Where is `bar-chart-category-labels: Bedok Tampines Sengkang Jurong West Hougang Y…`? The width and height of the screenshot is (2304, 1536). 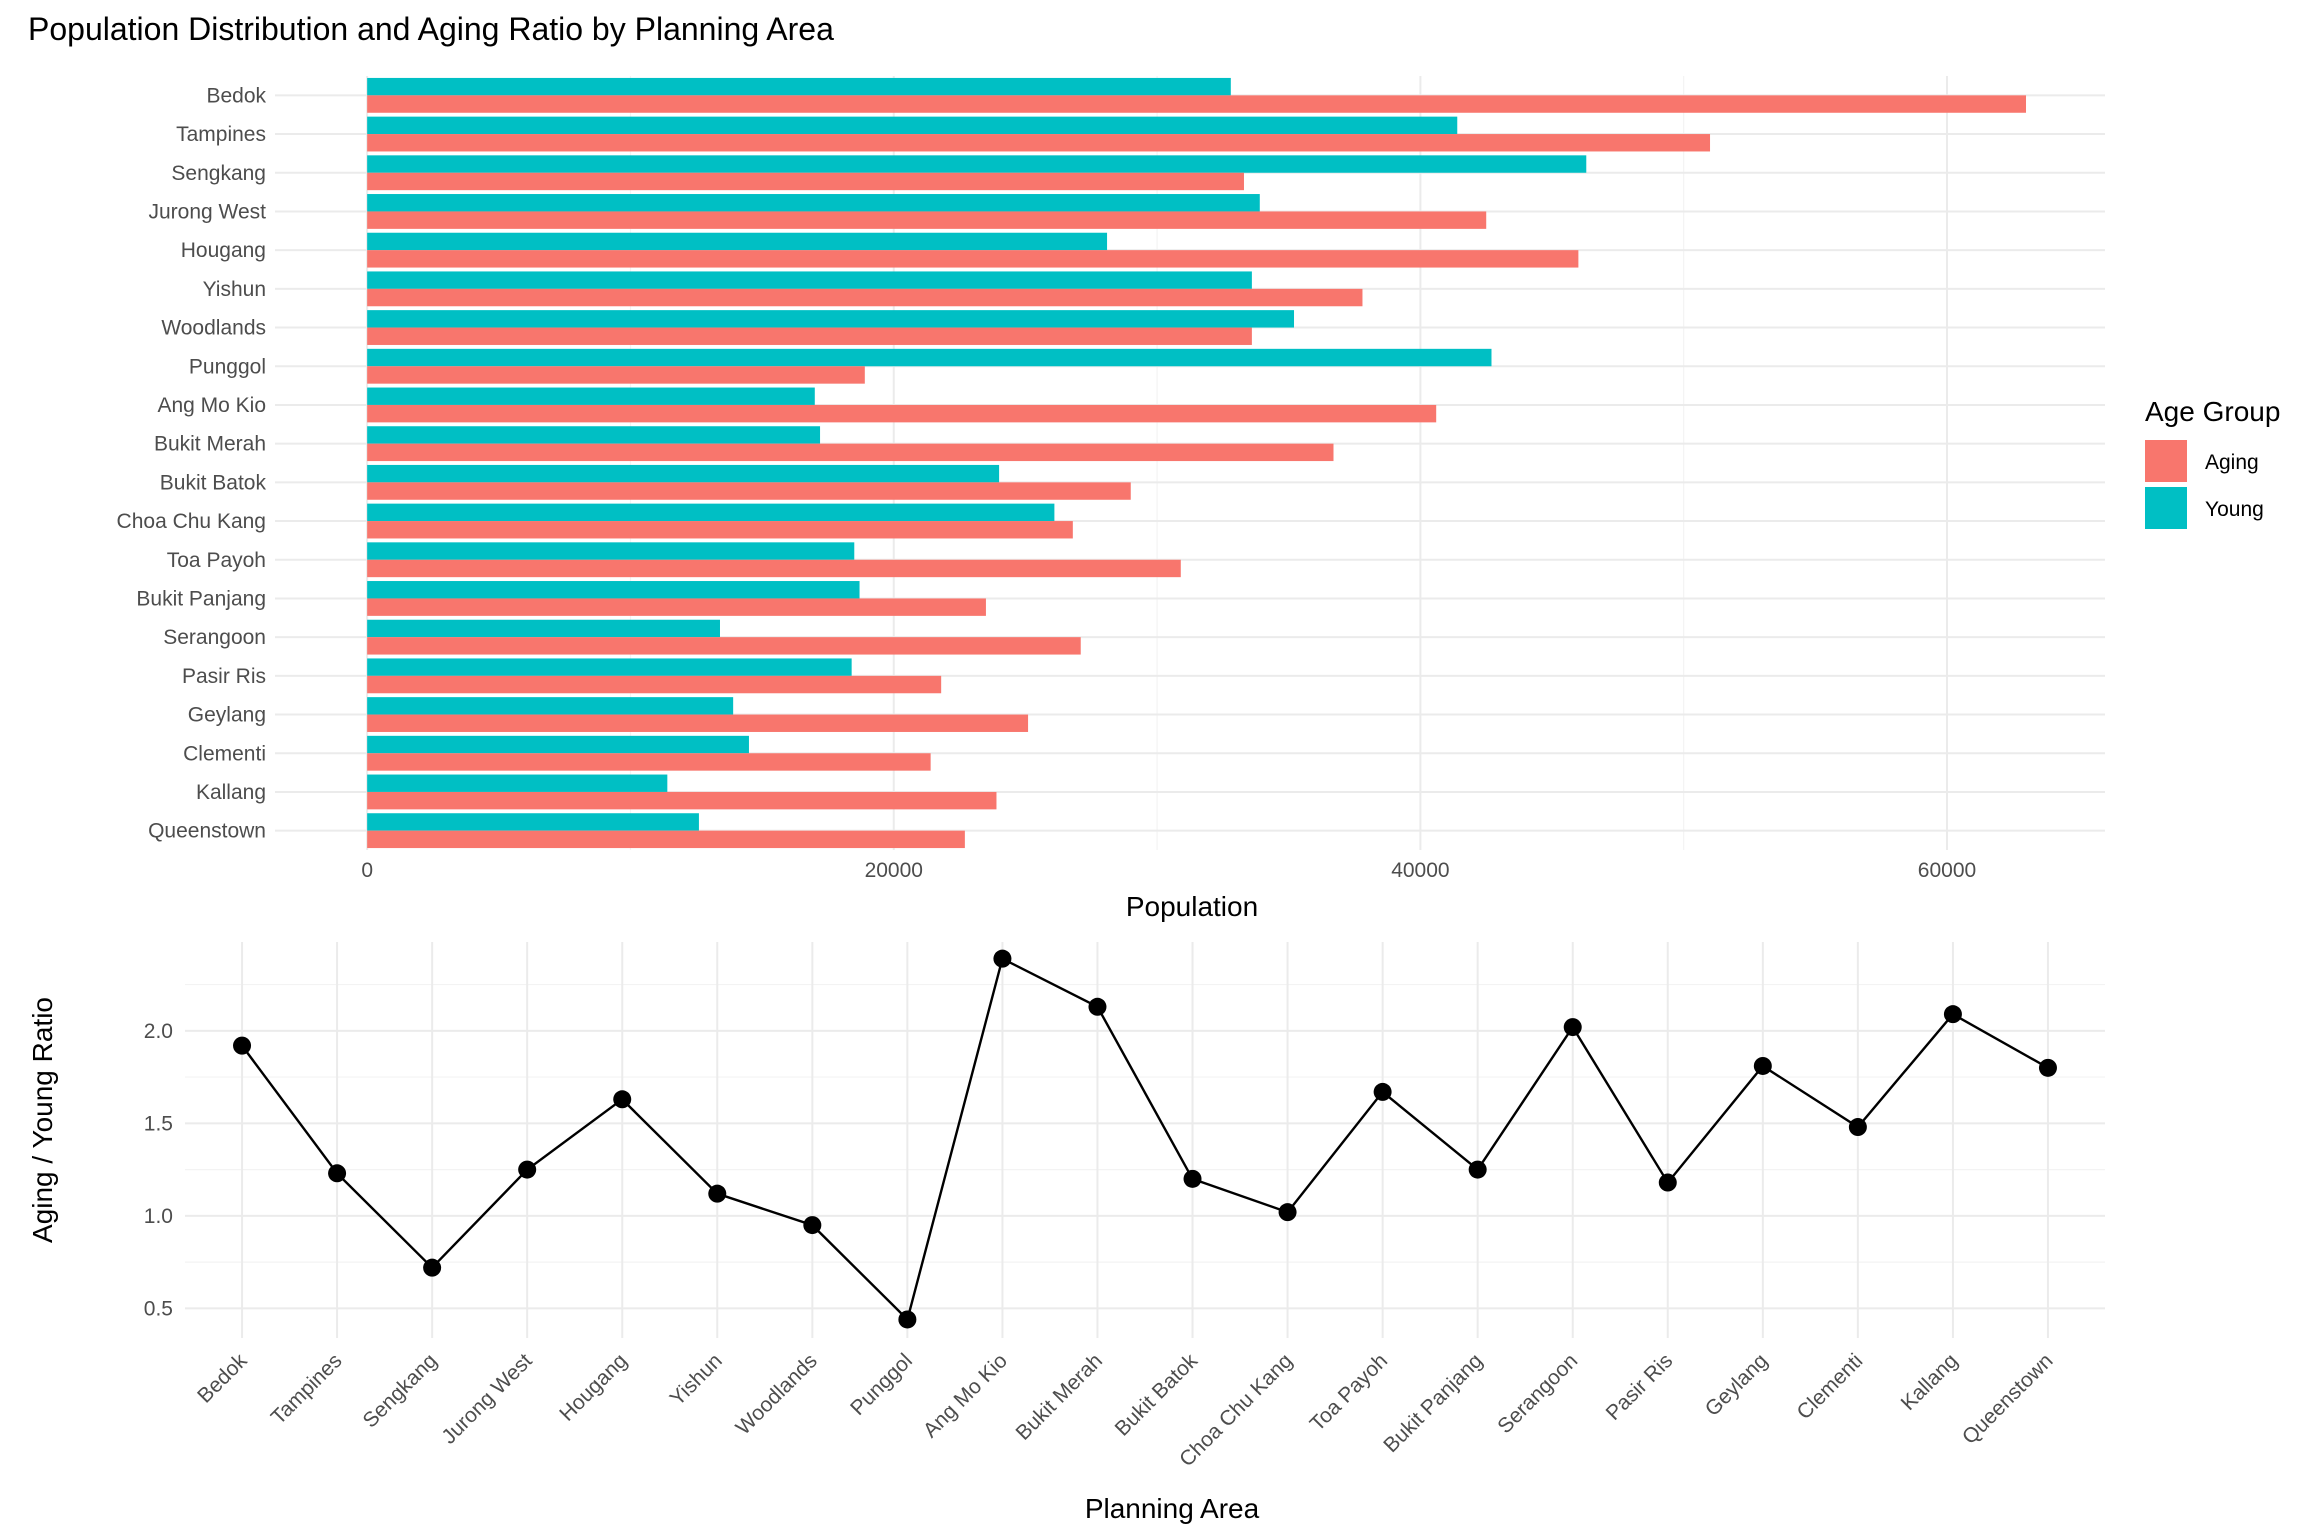 bar-chart-category-labels: Bedok Tampines Sengkang Jurong West Hougang Y… is located at coordinates (192, 463).